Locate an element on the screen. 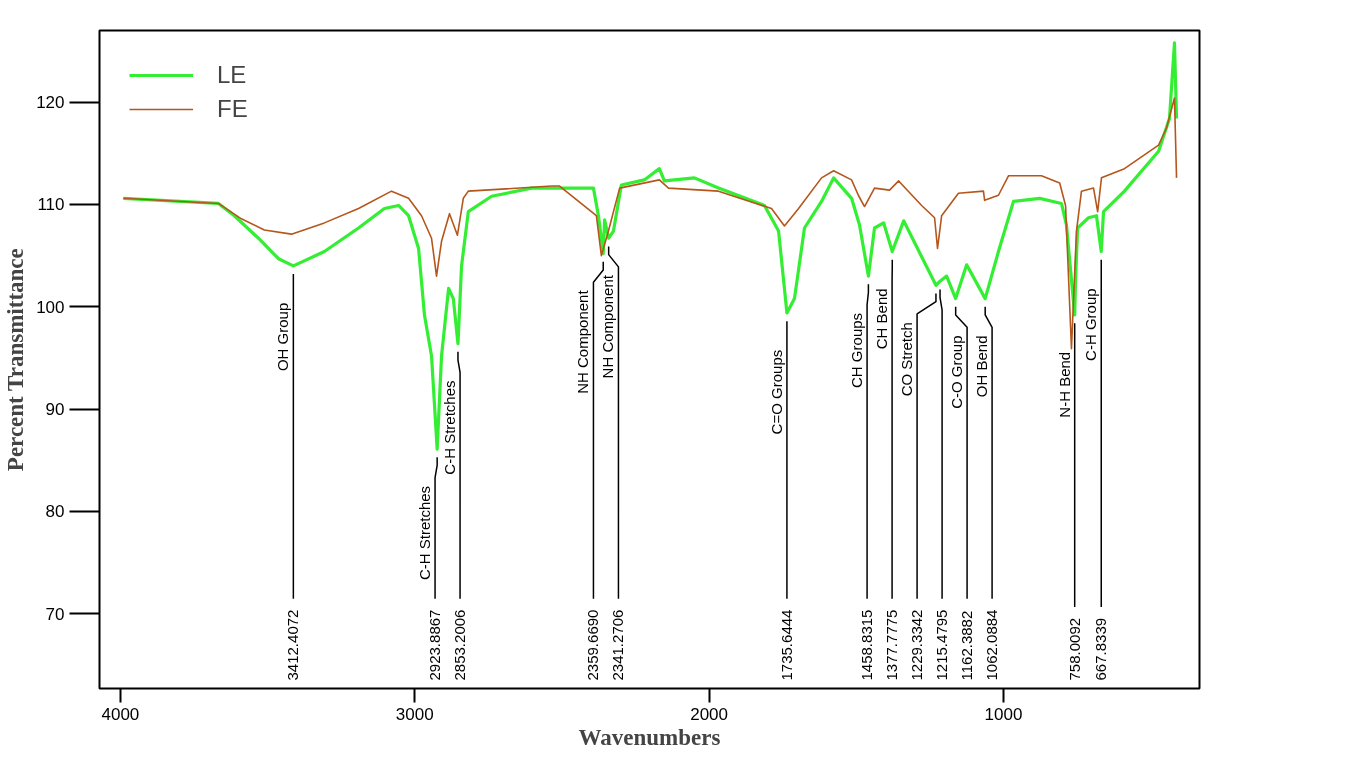  annotation: 1162.3882 is located at coordinates (967, 645).